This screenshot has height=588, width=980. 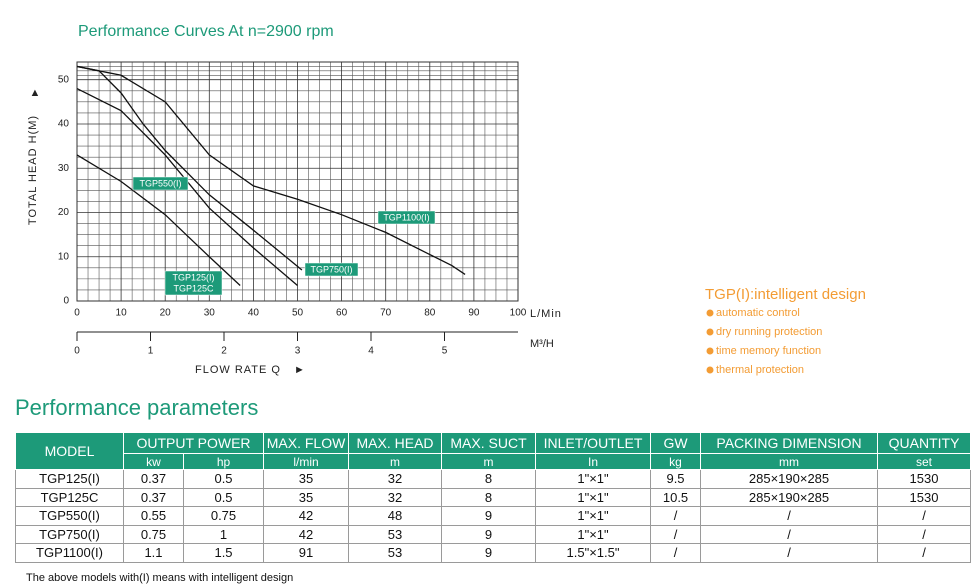 What do you see at coordinates (69, 553) in the screenshot?
I see `cell: TGP1100(I)` at bounding box center [69, 553].